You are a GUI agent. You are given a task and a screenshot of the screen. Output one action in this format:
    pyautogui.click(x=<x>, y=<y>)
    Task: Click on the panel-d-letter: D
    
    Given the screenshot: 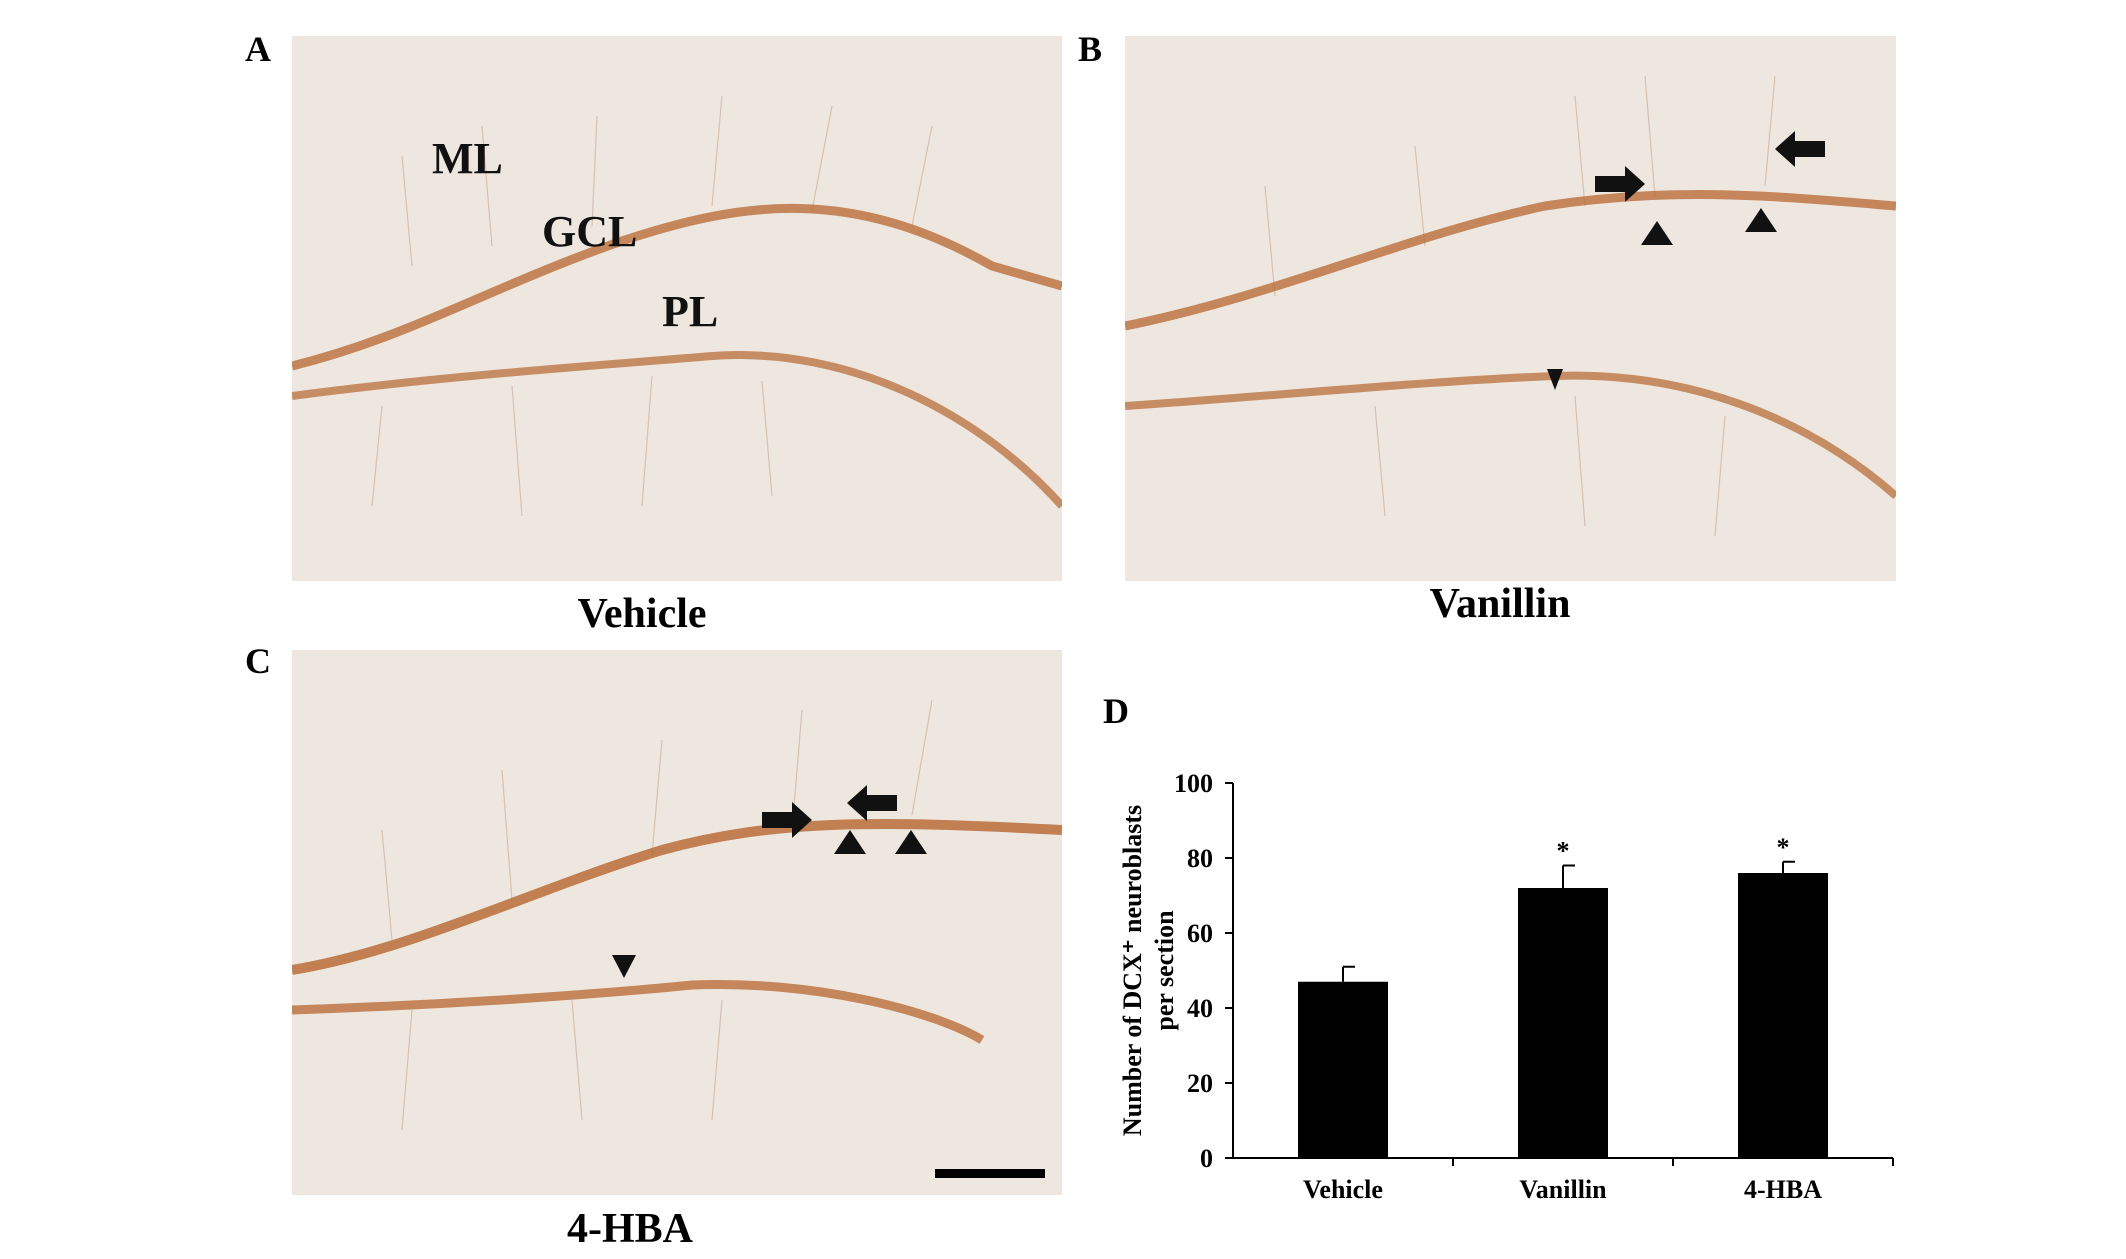 What is the action you would take?
    pyautogui.click(x=1116, y=711)
    